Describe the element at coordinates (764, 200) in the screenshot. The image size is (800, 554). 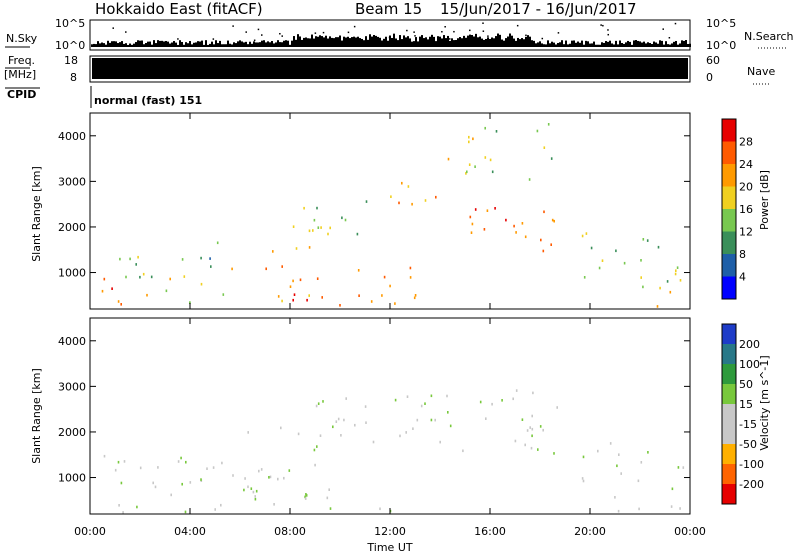
I see `power-colorbar-label: Power [dB]` at that location.